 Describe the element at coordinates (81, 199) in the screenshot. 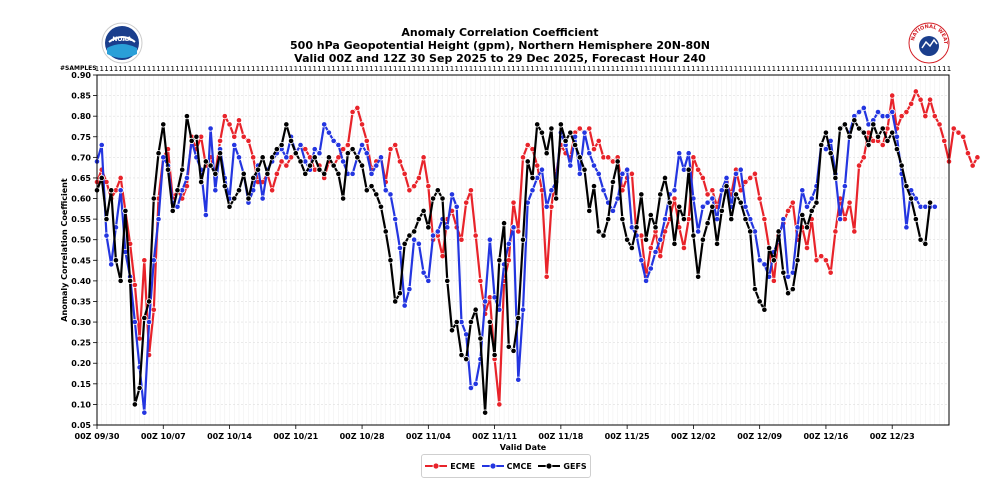

I see `y-tick-label: 0.60` at that location.